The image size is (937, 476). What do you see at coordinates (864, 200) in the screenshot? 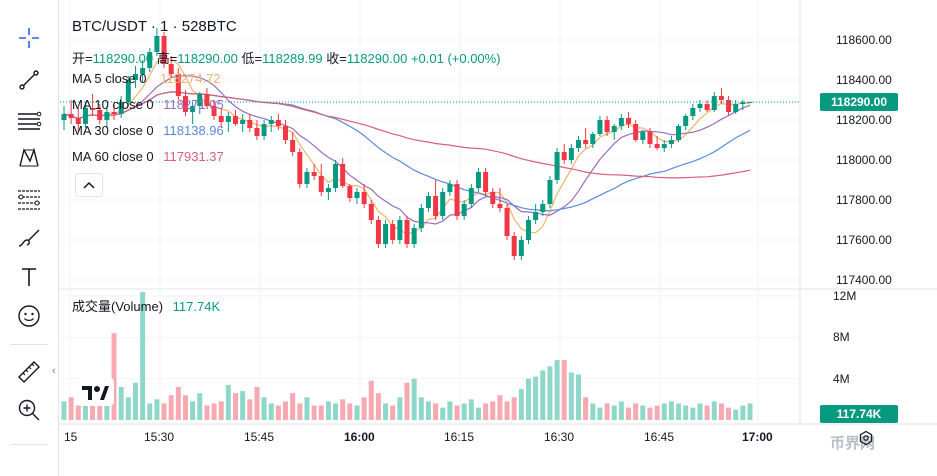
I see `price-axis-label: 117800.00` at bounding box center [864, 200].